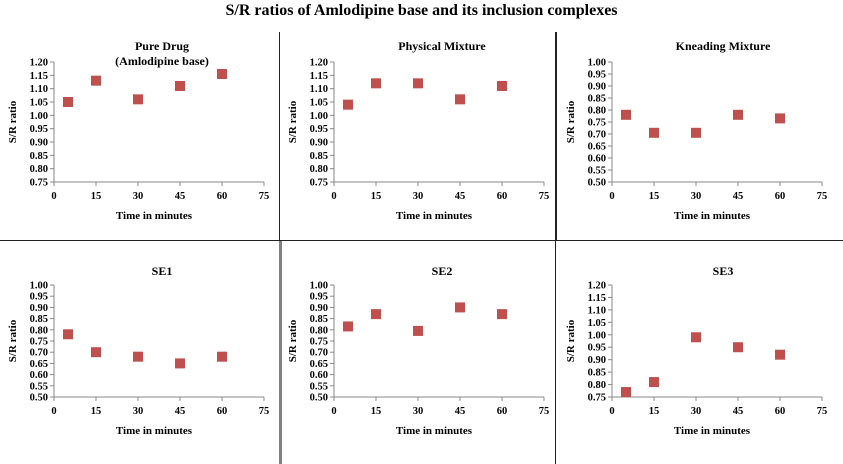 The height and width of the screenshot is (464, 843). I want to click on chart-title: SE1, so click(162, 271).